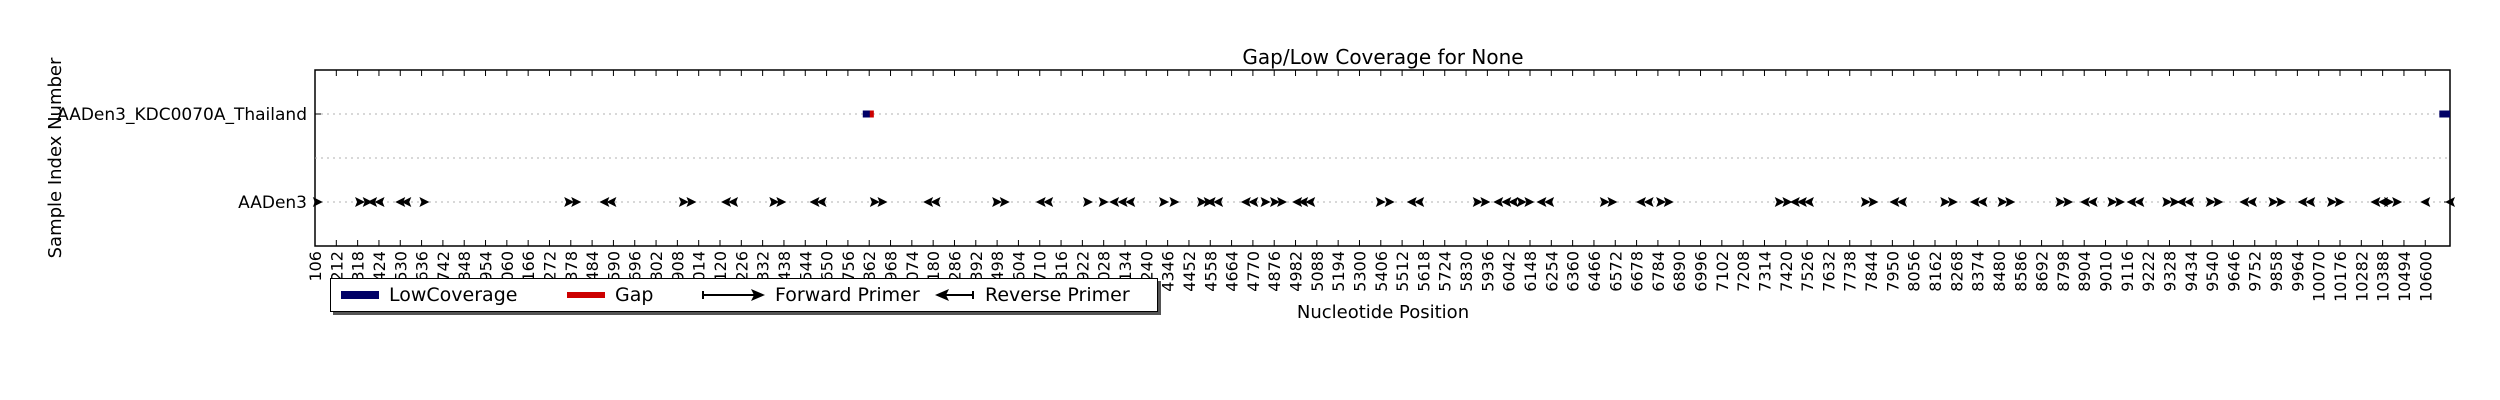  Describe the element at coordinates (1892, 271) in the screenshot. I see `x-tick-label-74: 7950` at that location.